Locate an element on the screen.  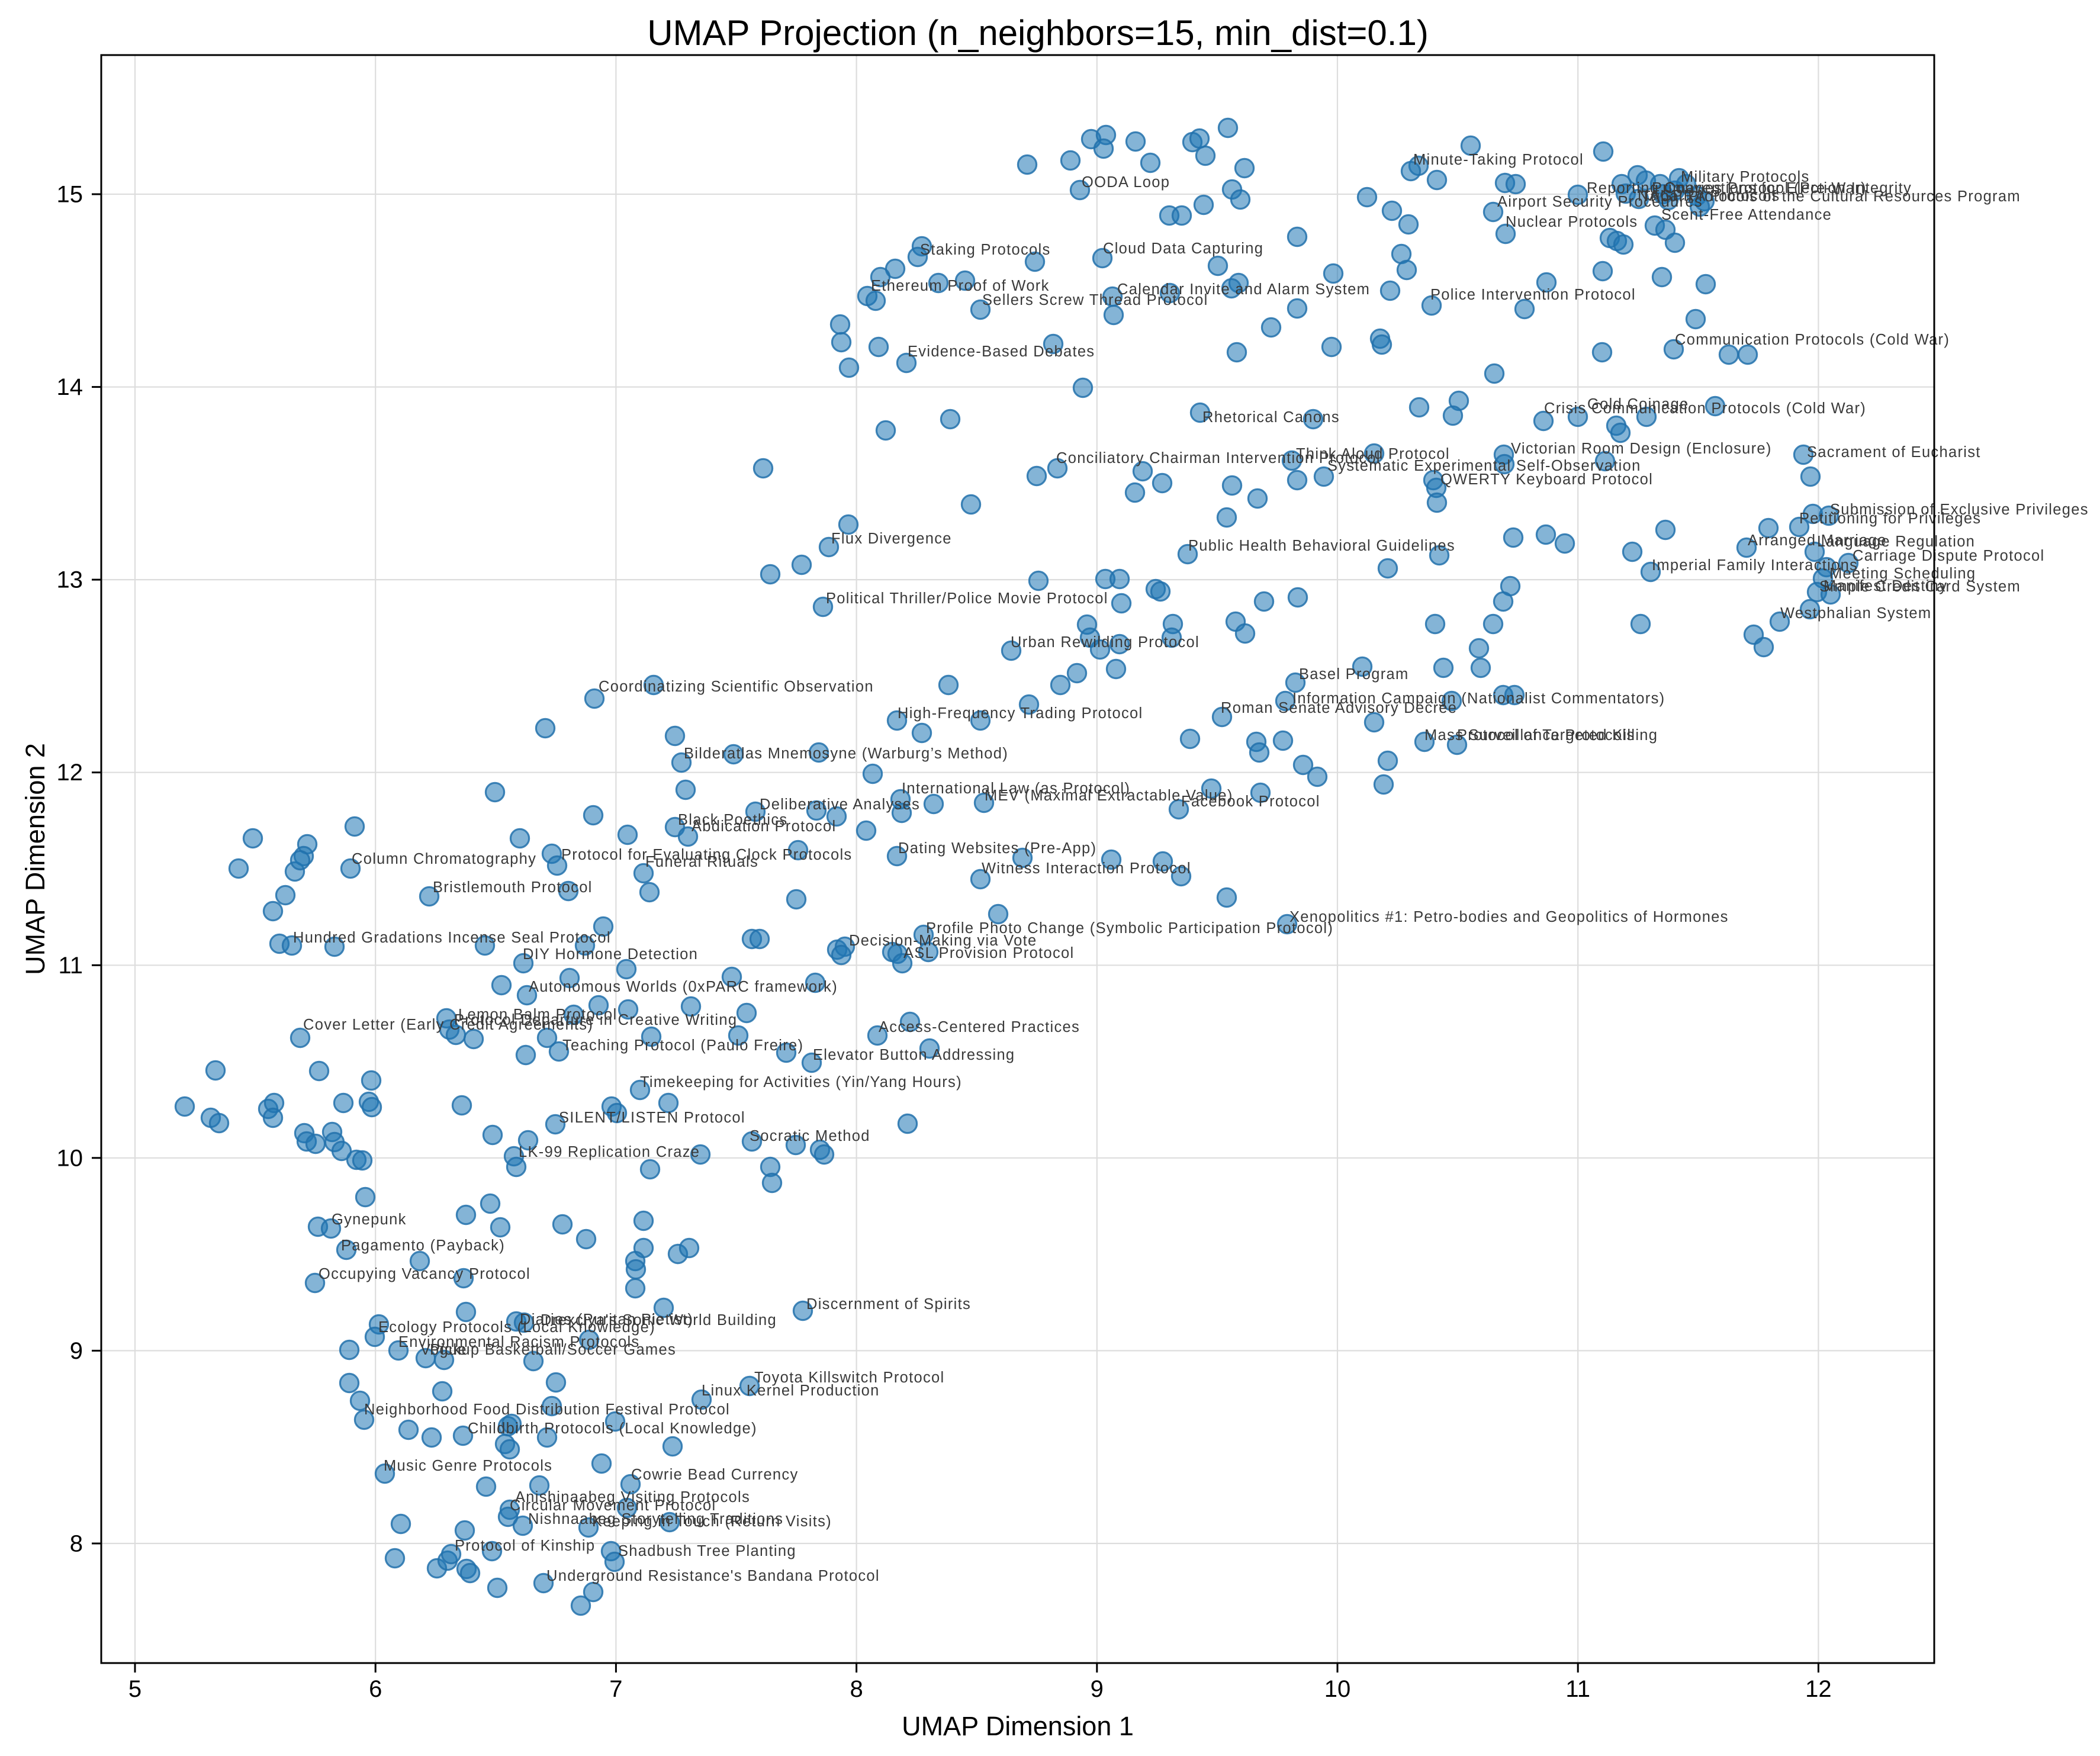
svg-text:Cover Letter (Early Credit Agr: Cover Letter (Early Credit Agreements) is located at coordinates (448, 1025).